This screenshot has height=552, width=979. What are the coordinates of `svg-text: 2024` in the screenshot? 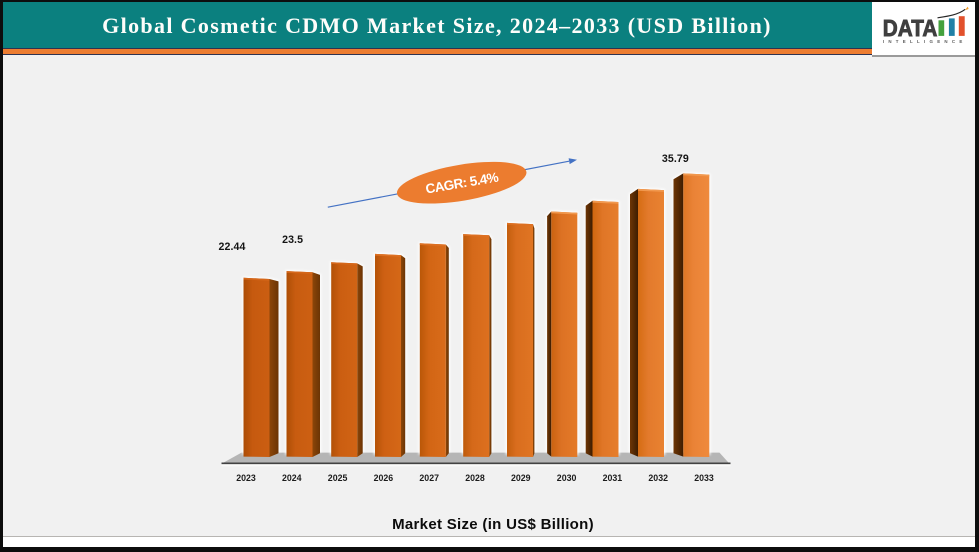 It's located at (292, 478).